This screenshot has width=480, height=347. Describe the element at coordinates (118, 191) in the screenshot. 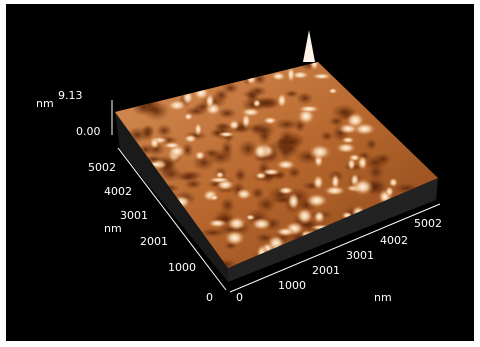

I see `y-tick-label: 4002` at that location.